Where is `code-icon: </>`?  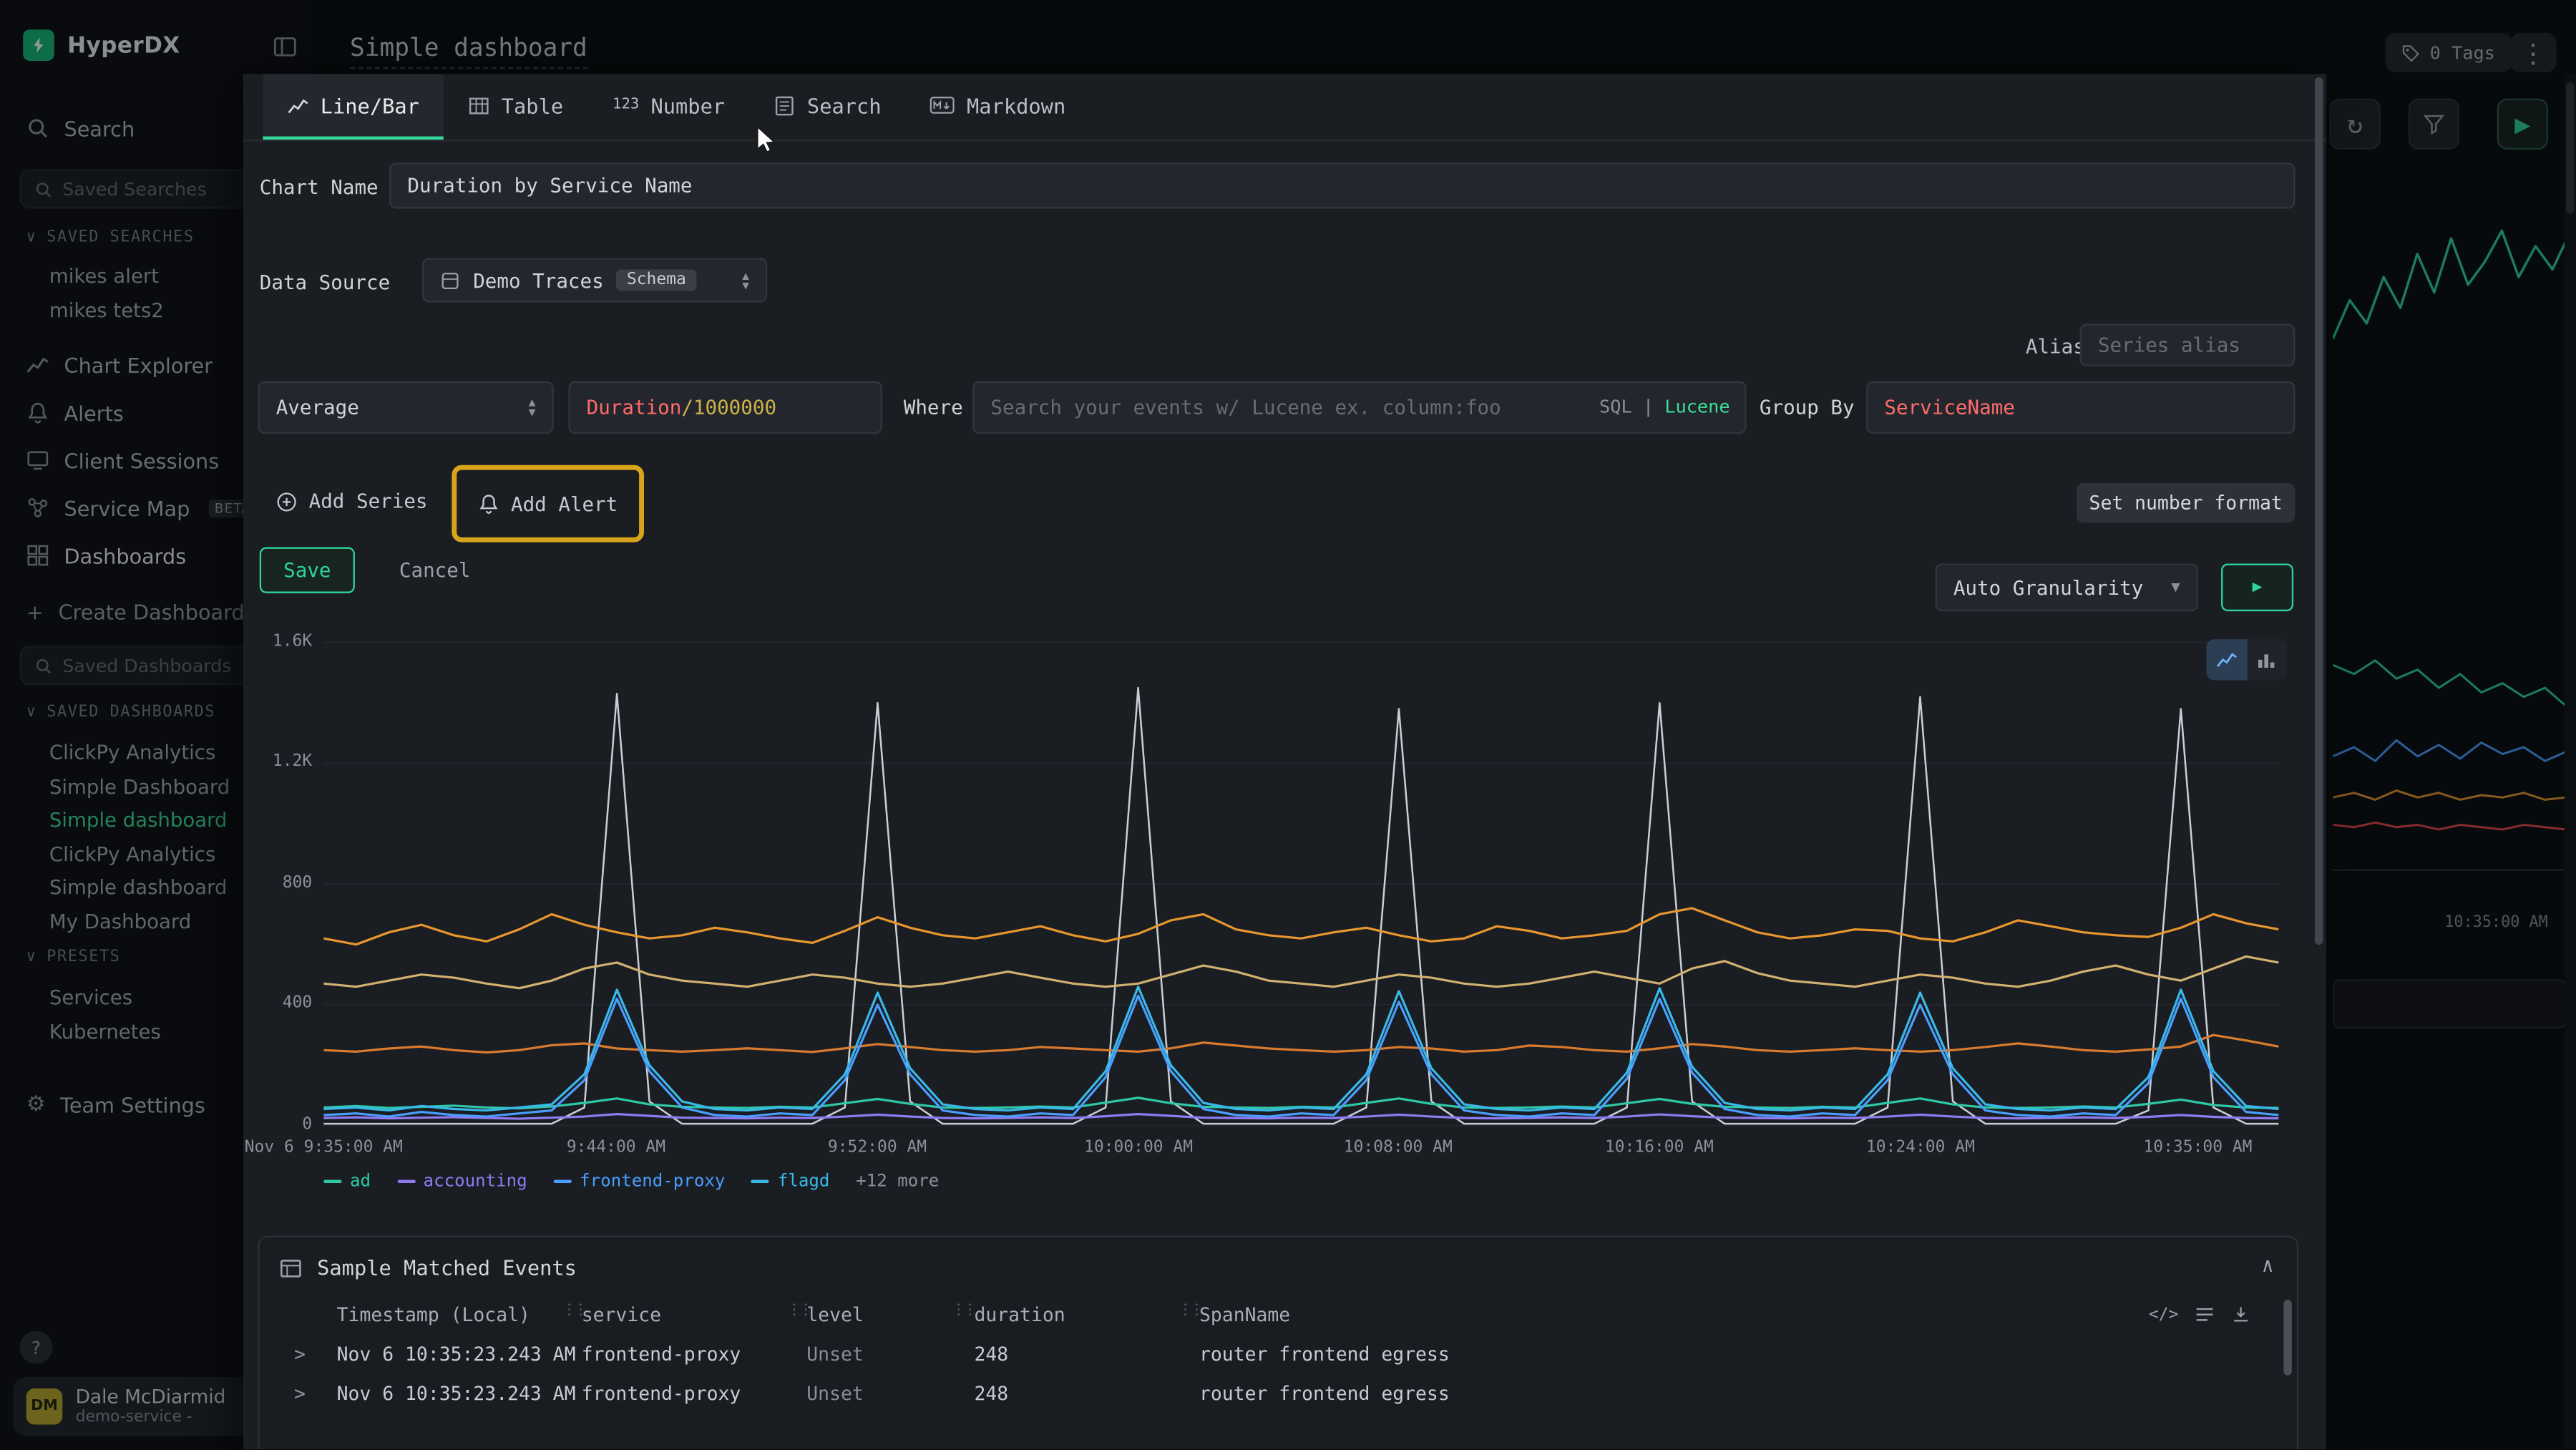
code-icon: </> is located at coordinates (2163, 1314).